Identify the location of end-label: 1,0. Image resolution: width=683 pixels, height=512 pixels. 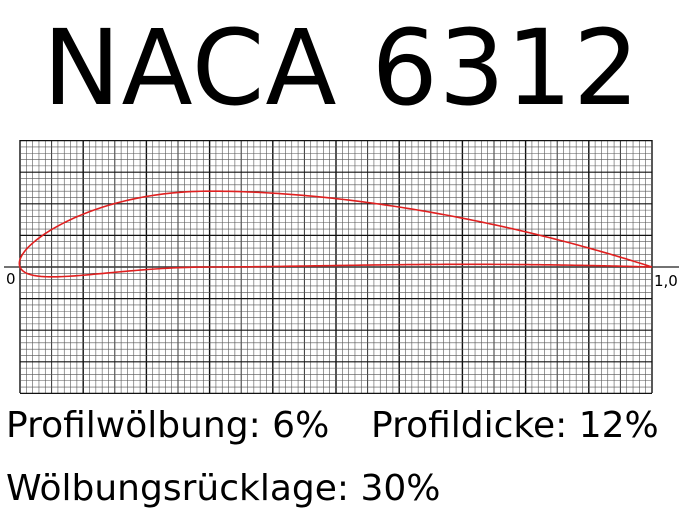
(666, 281).